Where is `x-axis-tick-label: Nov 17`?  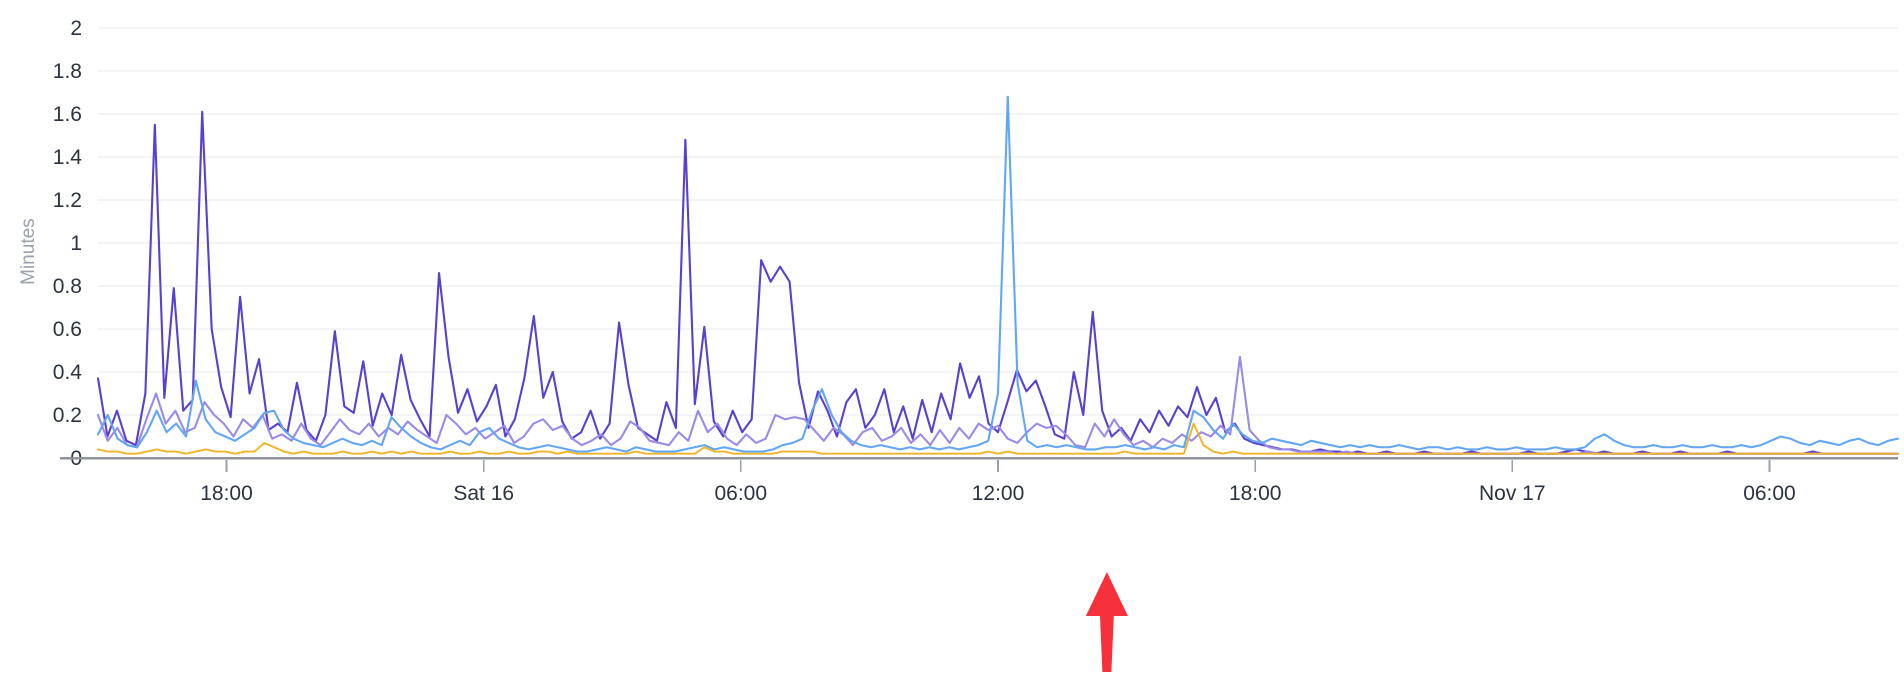 x-axis-tick-label: Nov 17 is located at coordinates (1512, 493).